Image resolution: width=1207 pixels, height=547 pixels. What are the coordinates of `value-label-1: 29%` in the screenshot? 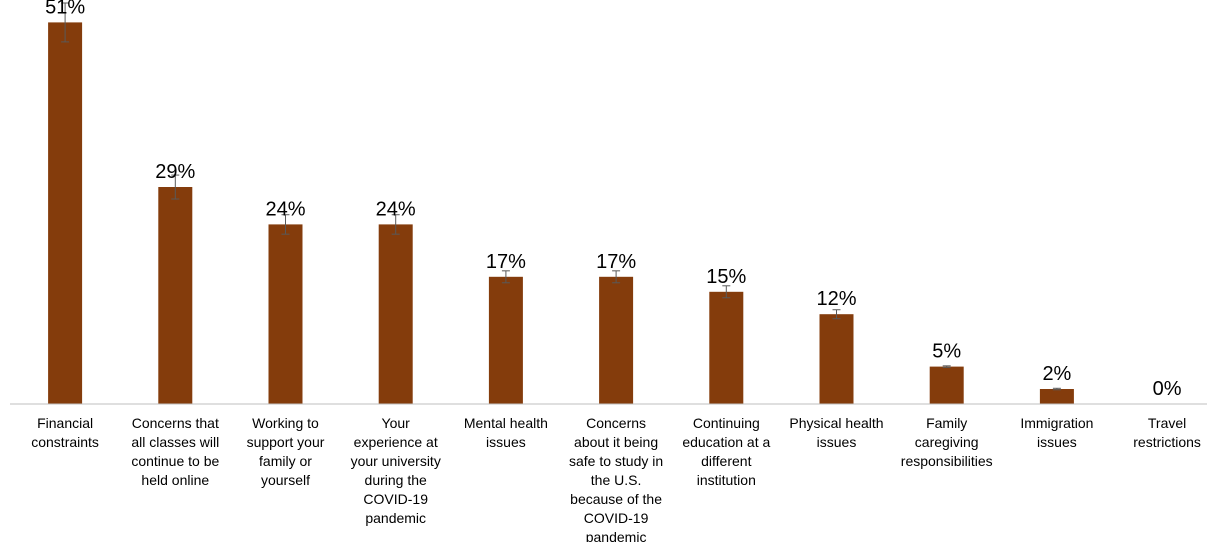 It's located at (175, 172).